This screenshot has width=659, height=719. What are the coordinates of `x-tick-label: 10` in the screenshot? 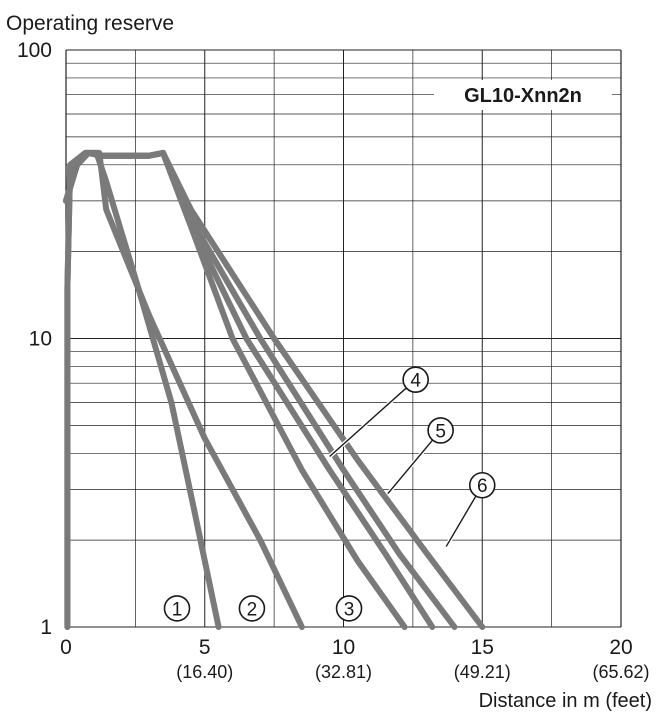 It's located at (343, 647).